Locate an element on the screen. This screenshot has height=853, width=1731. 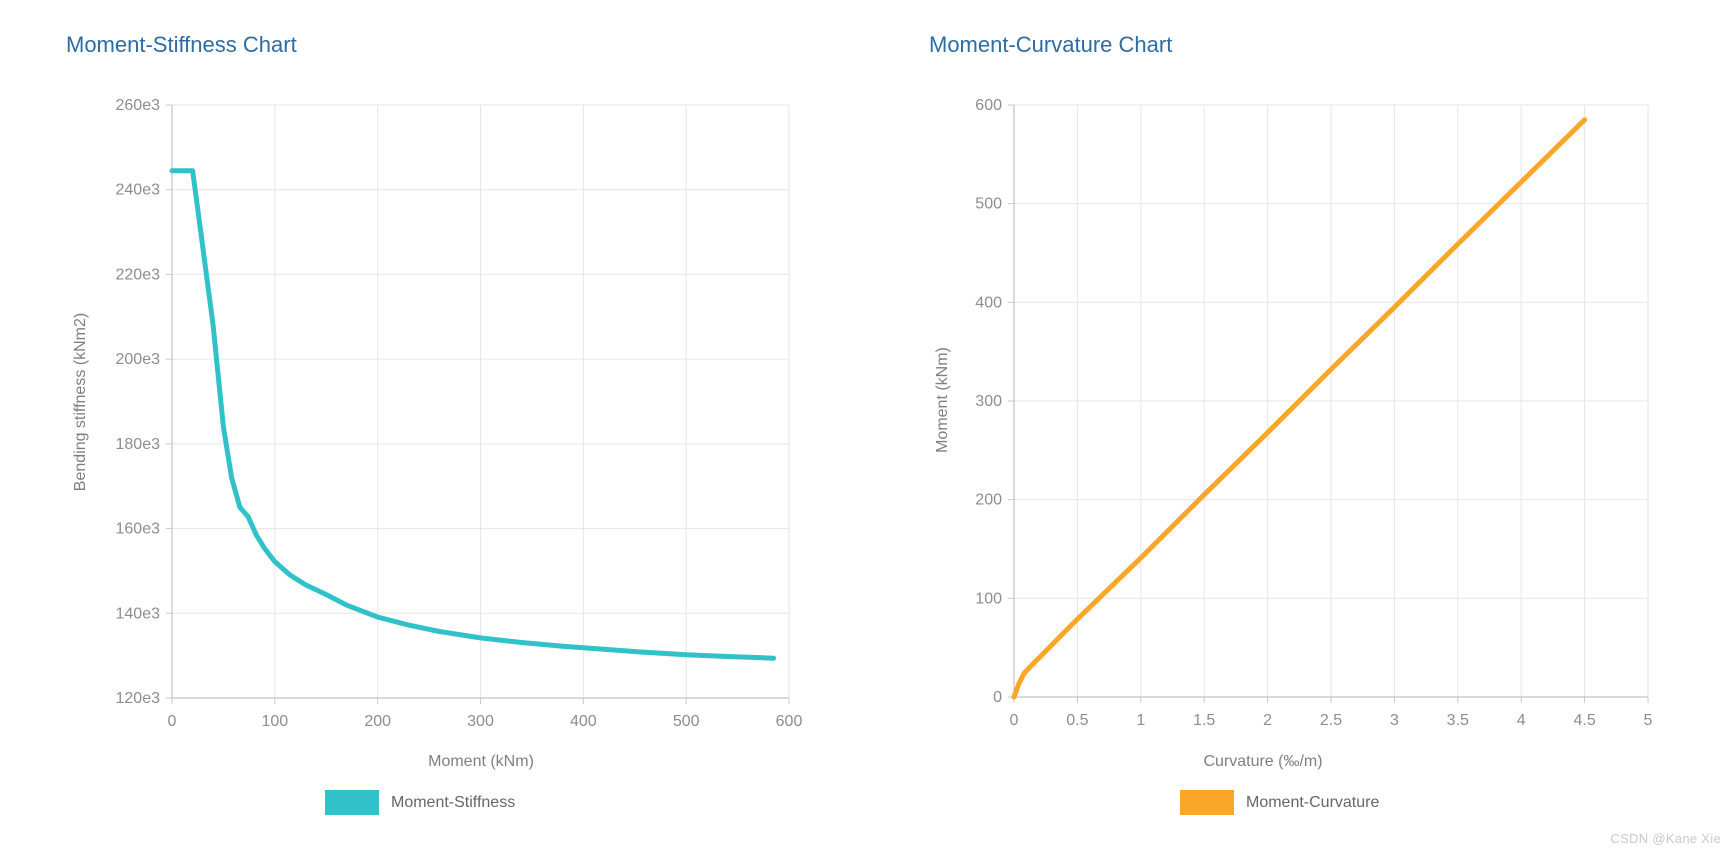
x-tick-label: 2.5 is located at coordinates (1331, 720).